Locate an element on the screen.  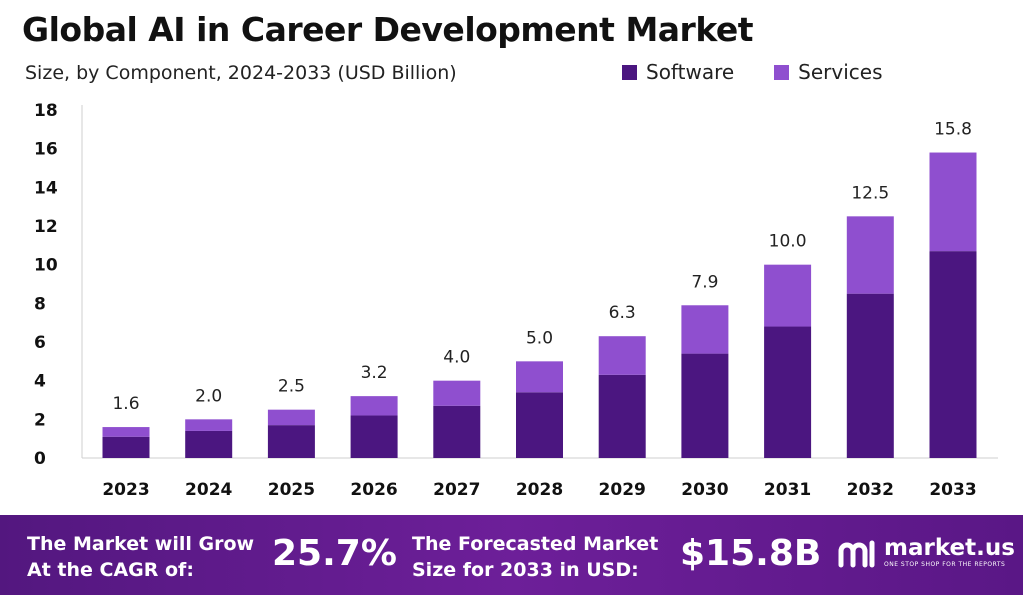
x-tick-label-2029: 2029 is located at coordinates (622, 490).